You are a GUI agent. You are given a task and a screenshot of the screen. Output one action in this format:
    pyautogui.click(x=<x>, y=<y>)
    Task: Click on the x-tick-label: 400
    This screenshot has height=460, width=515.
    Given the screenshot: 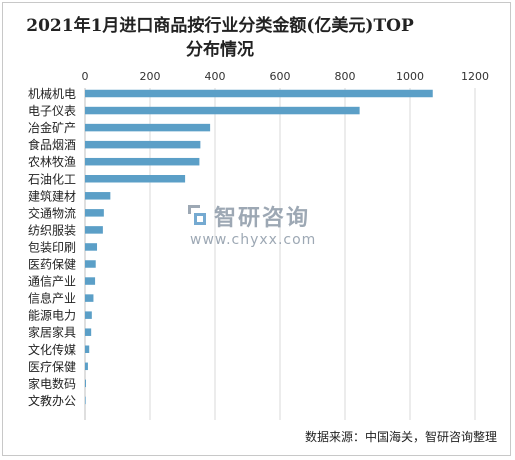 What is the action you would take?
    pyautogui.click(x=215, y=76)
    